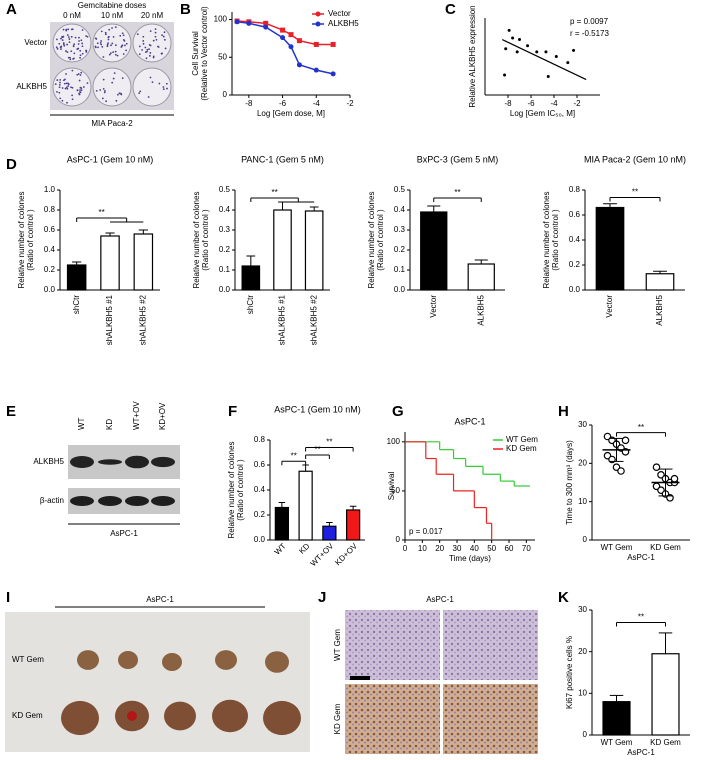 The image size is (709, 760). I want to click on y-tick-label: 0.2, so click(400, 249).